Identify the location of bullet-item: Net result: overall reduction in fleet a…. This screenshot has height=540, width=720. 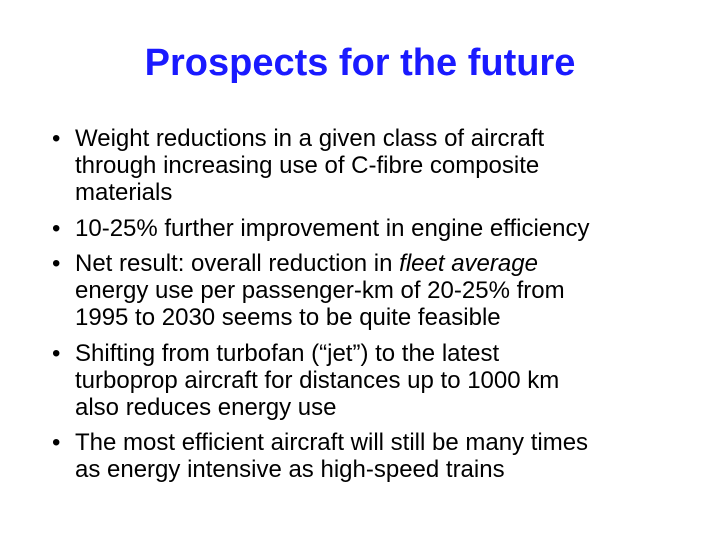
(372, 290).